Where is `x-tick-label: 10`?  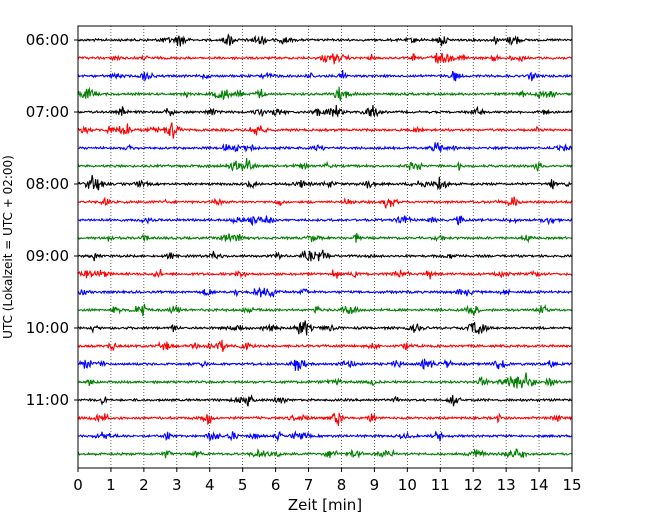 x-tick-label: 10 is located at coordinates (407, 485).